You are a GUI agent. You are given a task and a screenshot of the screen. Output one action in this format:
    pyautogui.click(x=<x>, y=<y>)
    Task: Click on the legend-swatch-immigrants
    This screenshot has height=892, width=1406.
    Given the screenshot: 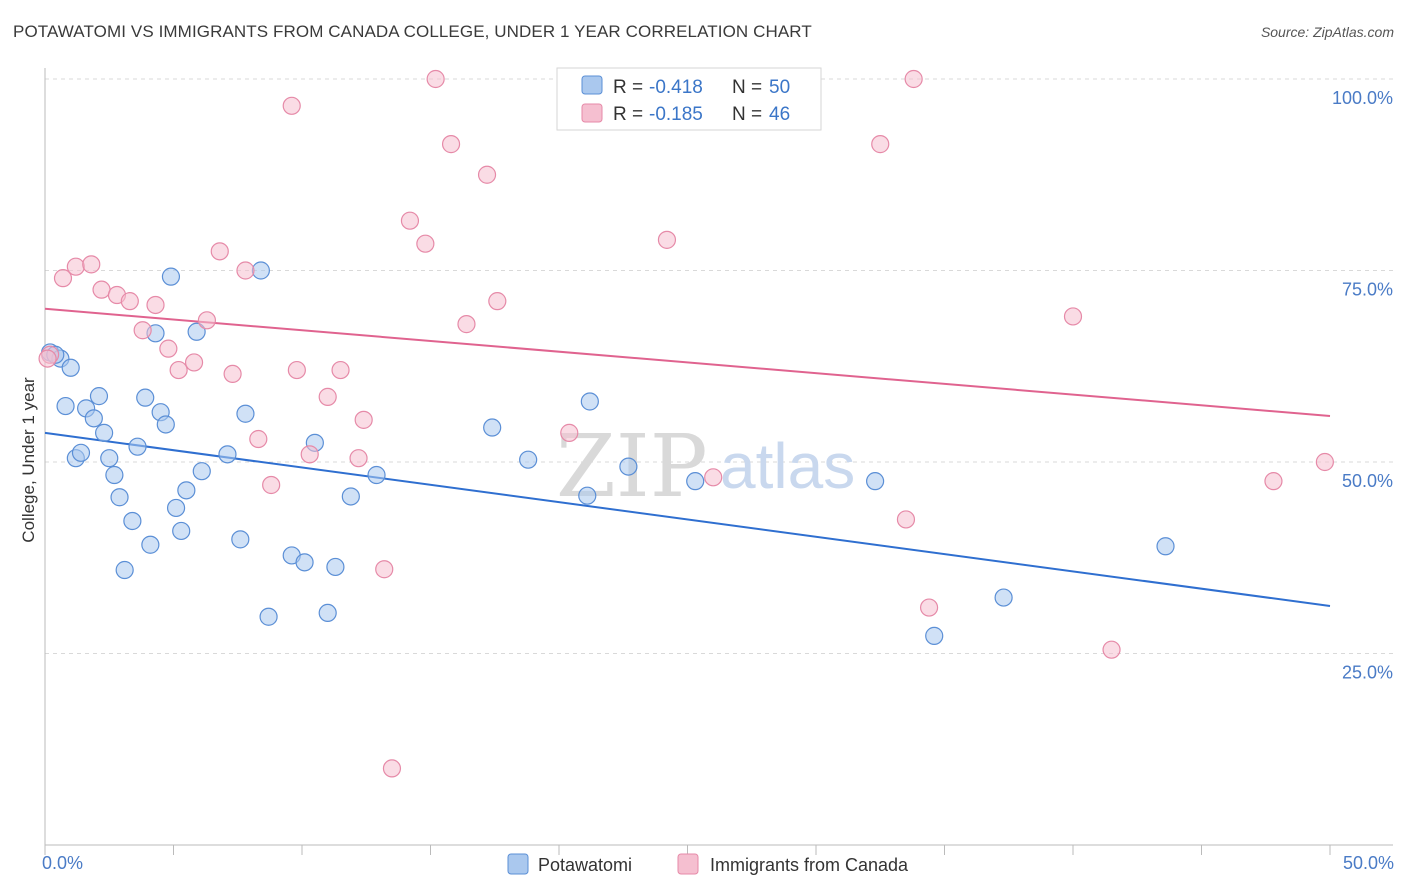 What is the action you would take?
    pyautogui.click(x=592, y=113)
    